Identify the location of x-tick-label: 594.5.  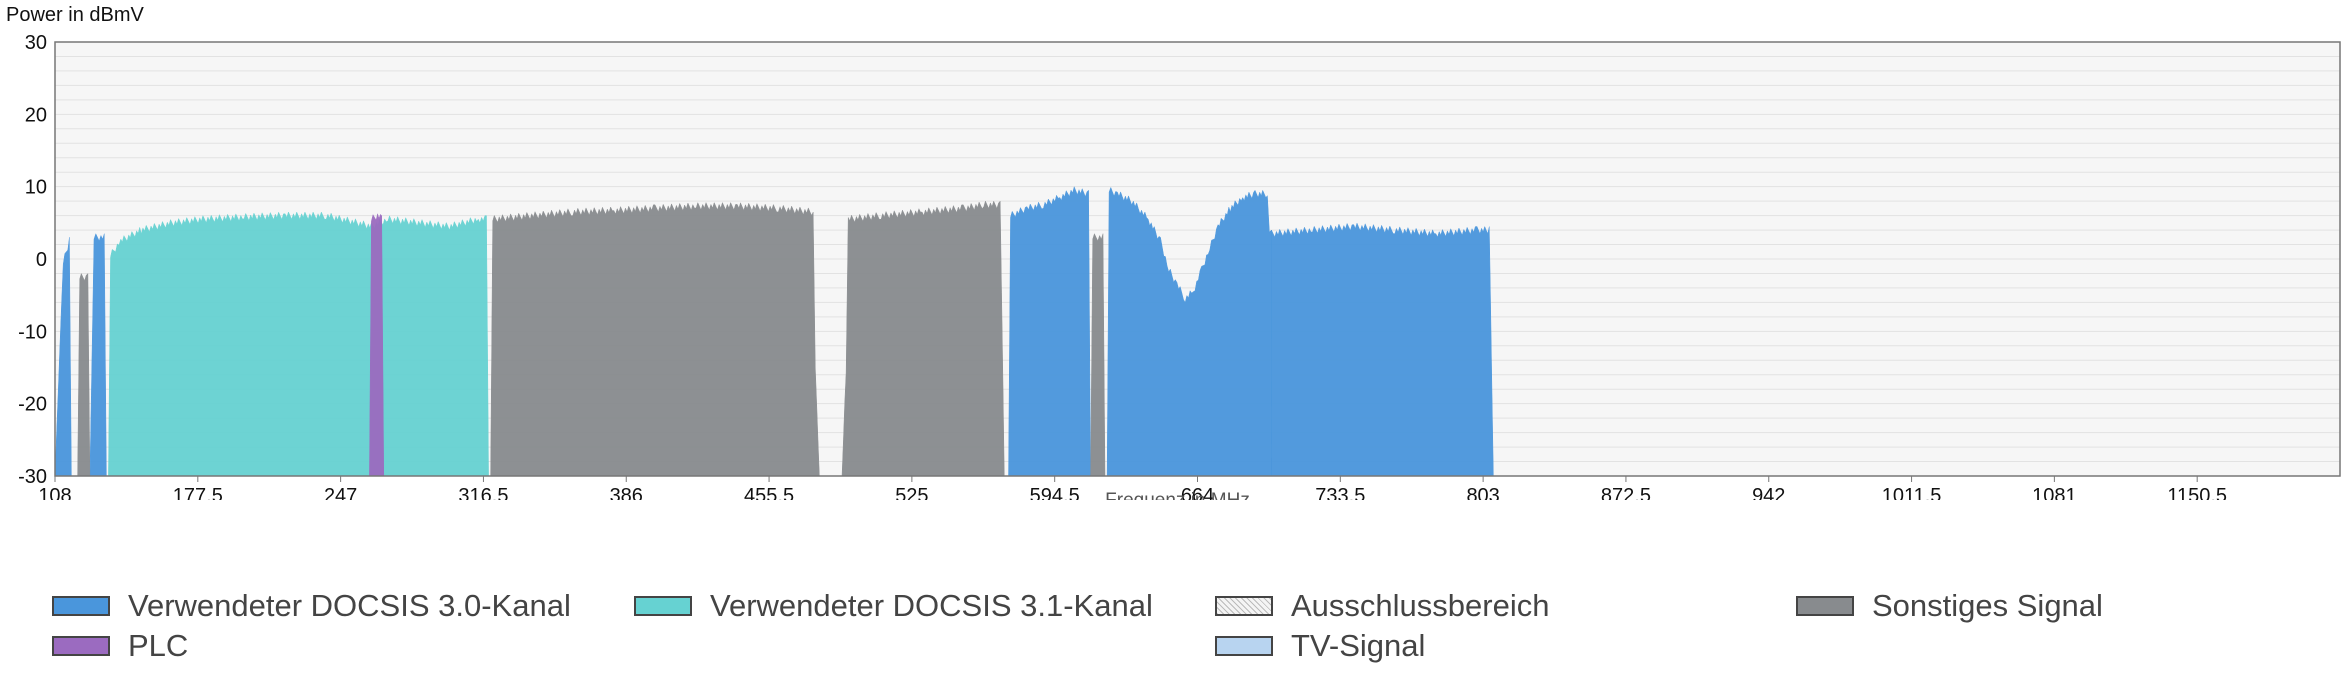
(1055, 492).